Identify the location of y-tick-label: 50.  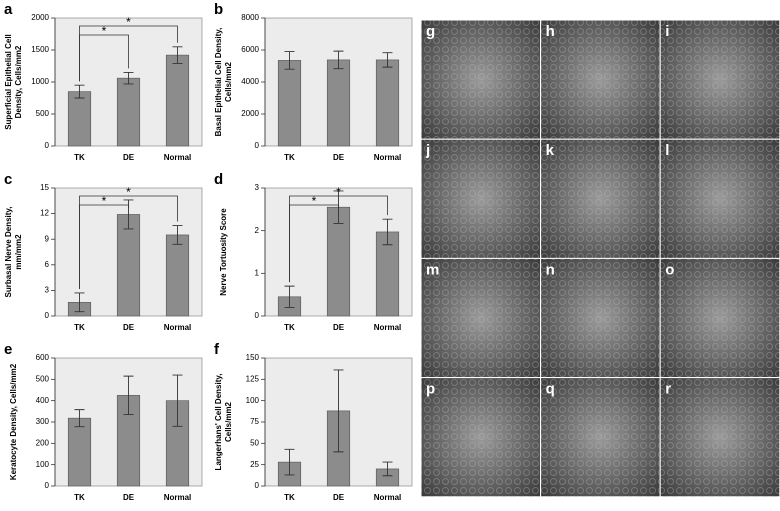
(254, 442).